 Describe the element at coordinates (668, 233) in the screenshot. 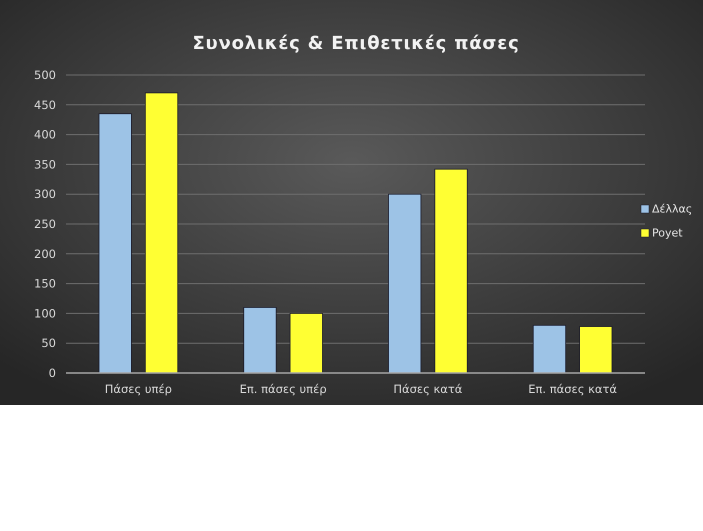

I see `legend-label: Poyet` at that location.